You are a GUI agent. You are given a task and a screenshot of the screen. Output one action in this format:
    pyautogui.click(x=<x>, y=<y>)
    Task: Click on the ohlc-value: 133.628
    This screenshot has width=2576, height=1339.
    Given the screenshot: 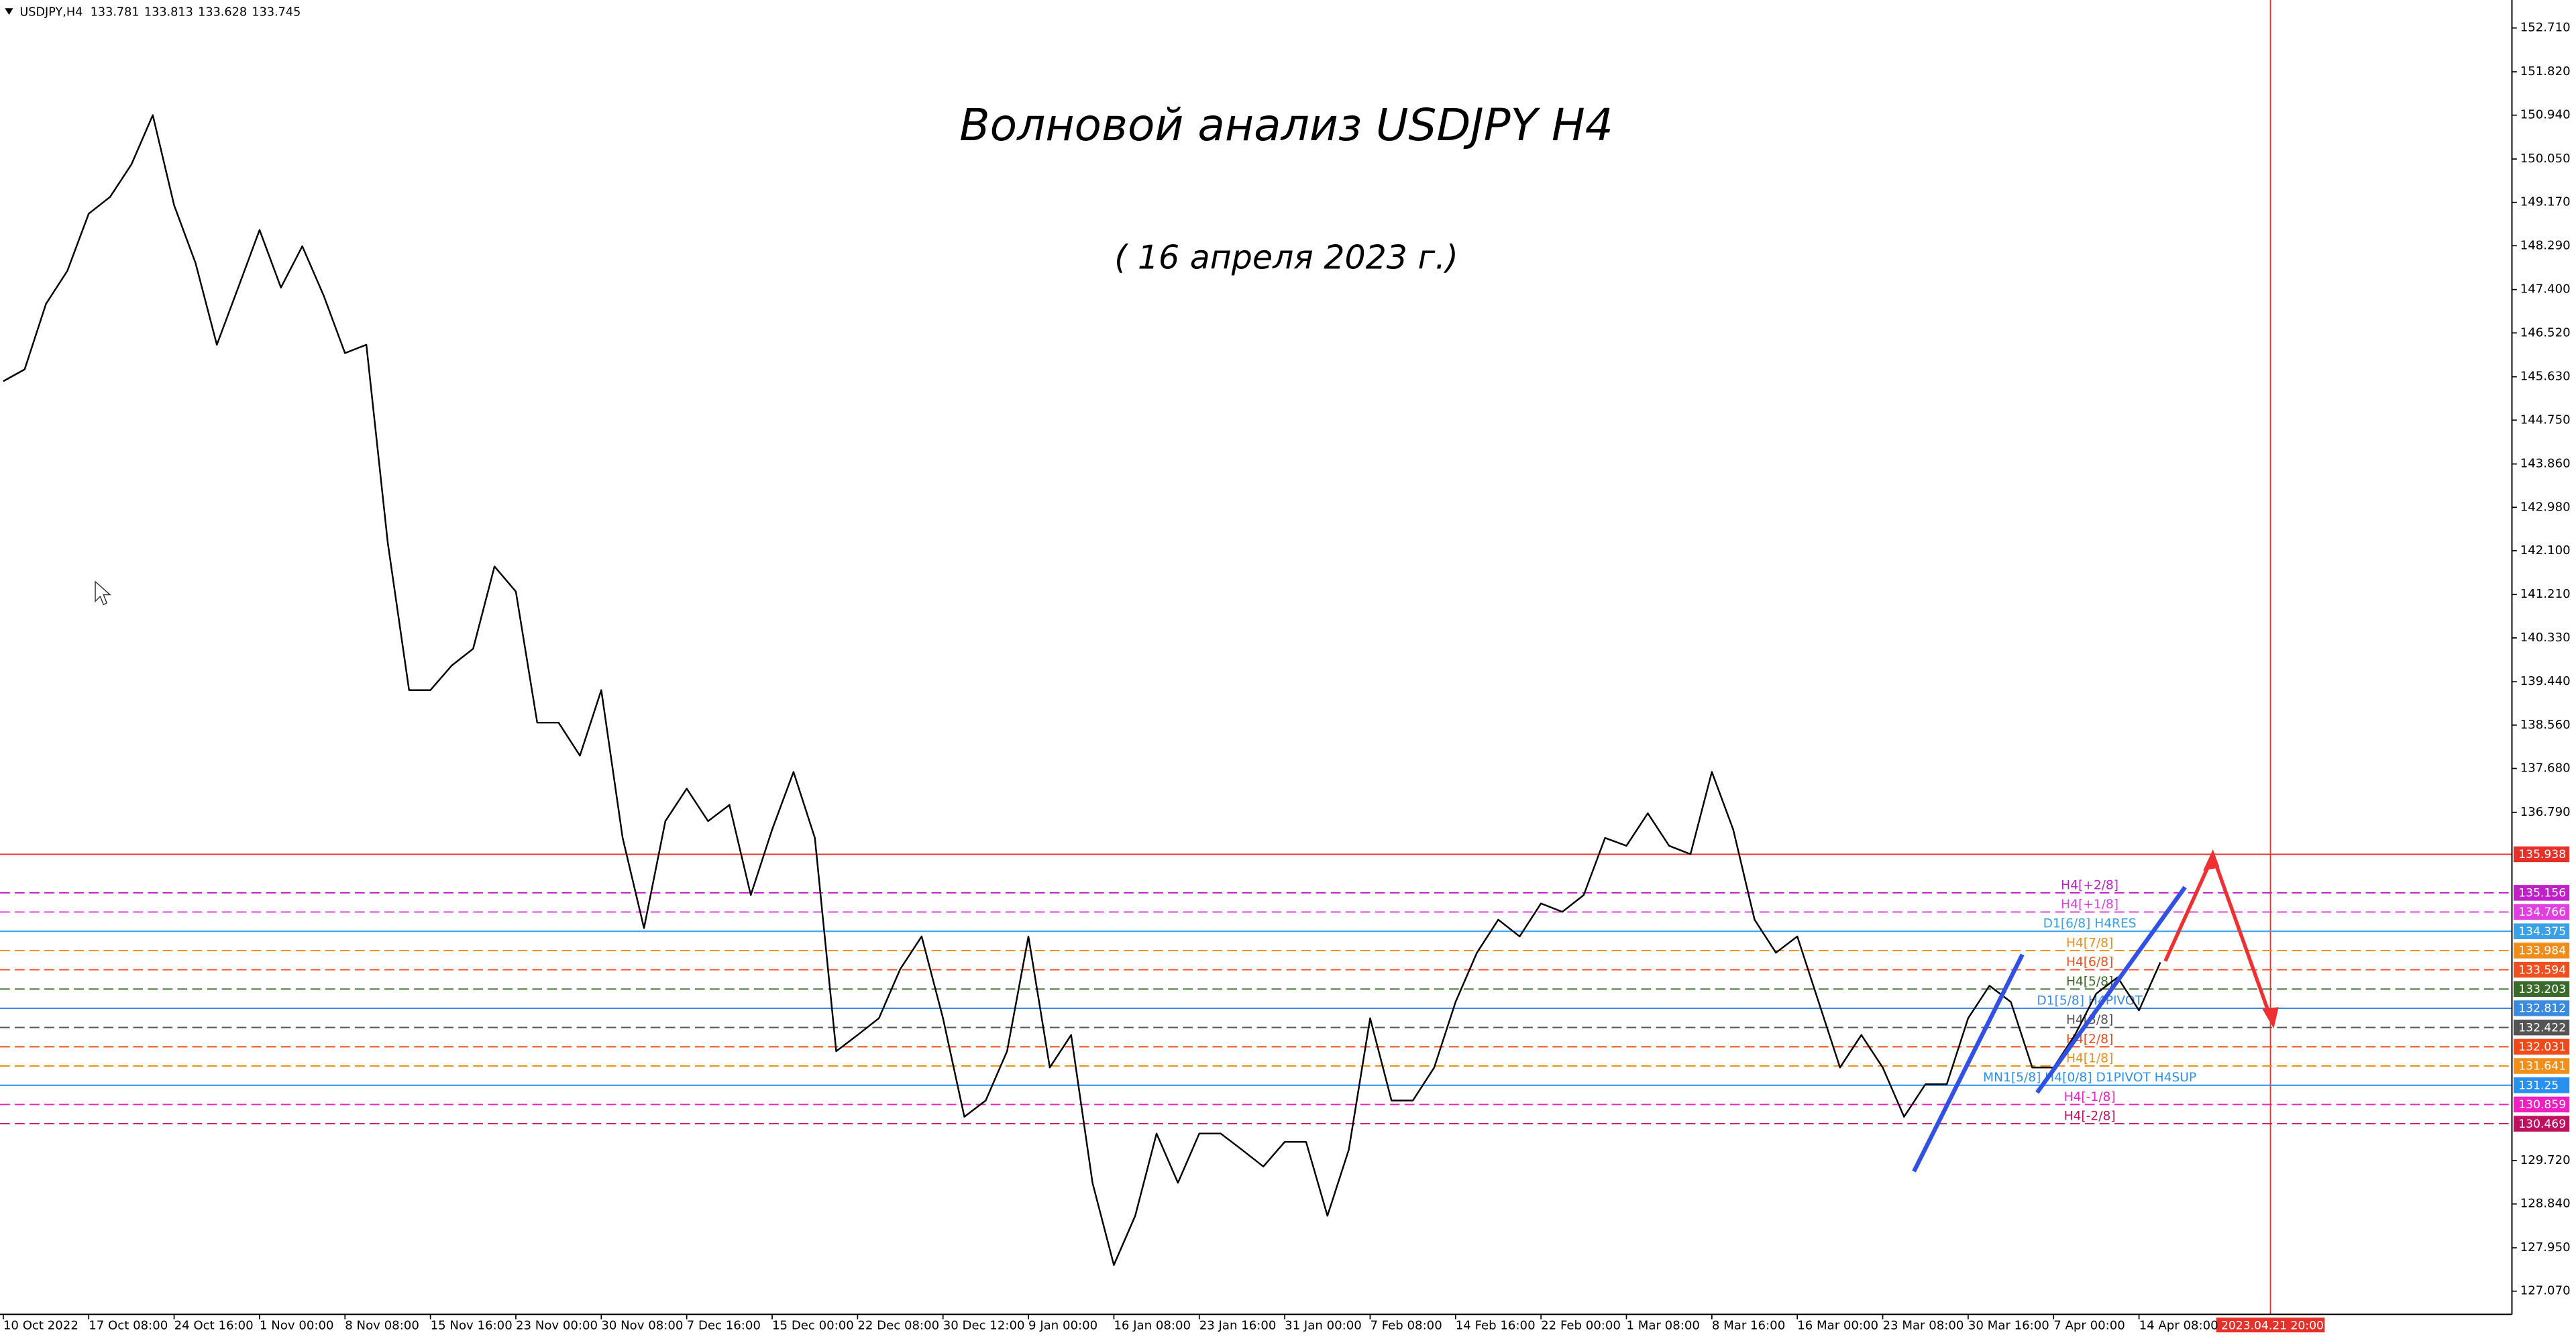 What is the action you would take?
    pyautogui.click(x=222, y=12)
    